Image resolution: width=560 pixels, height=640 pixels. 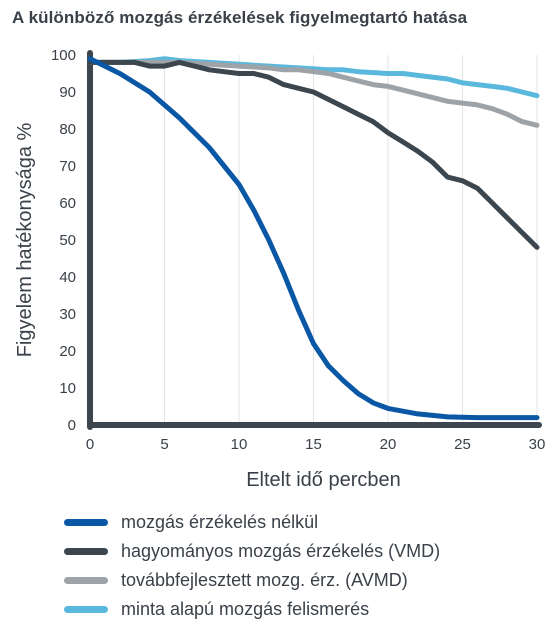 What do you see at coordinates (67, 277) in the screenshot?
I see `y-tick-label: 40` at bounding box center [67, 277].